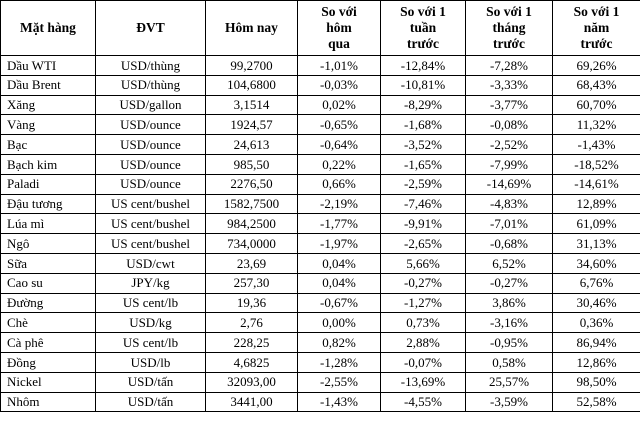 This screenshot has width=640, height=432. What do you see at coordinates (423, 204) in the screenshot?
I see `value-cell: -7,46%` at bounding box center [423, 204].